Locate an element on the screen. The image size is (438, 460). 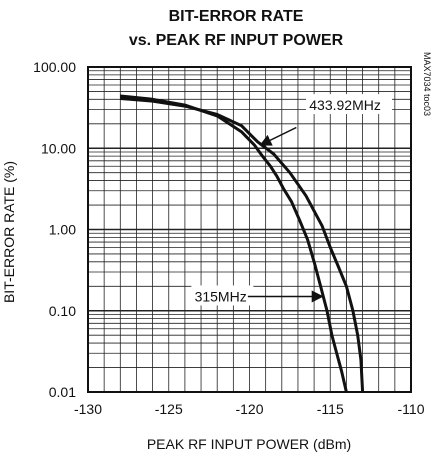
y-tick-label: 10.00 is located at coordinates (58, 148).